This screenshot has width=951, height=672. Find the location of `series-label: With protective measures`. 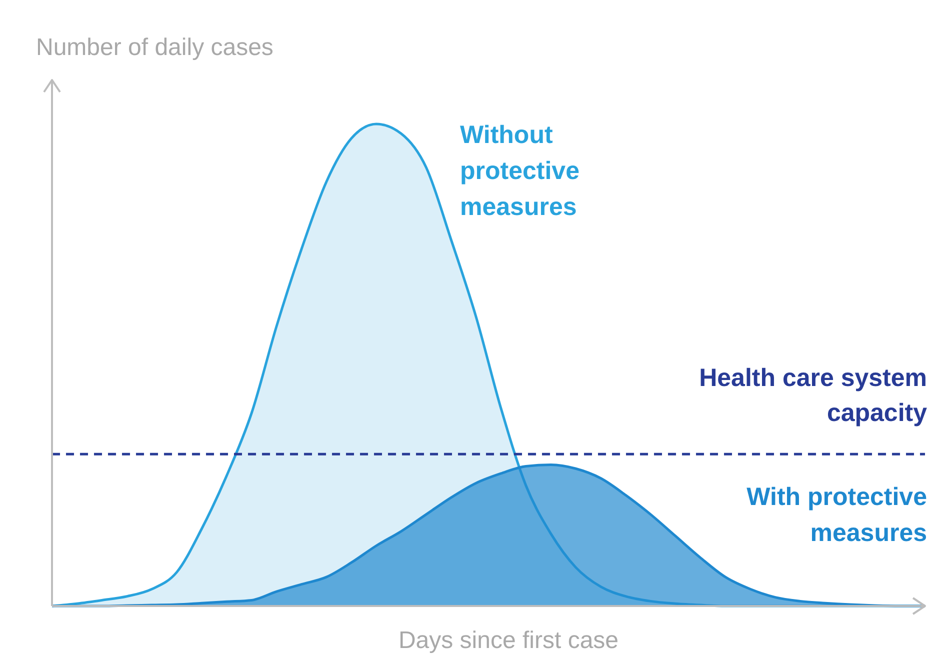

series-label: With protective measures is located at coordinates (837, 515).